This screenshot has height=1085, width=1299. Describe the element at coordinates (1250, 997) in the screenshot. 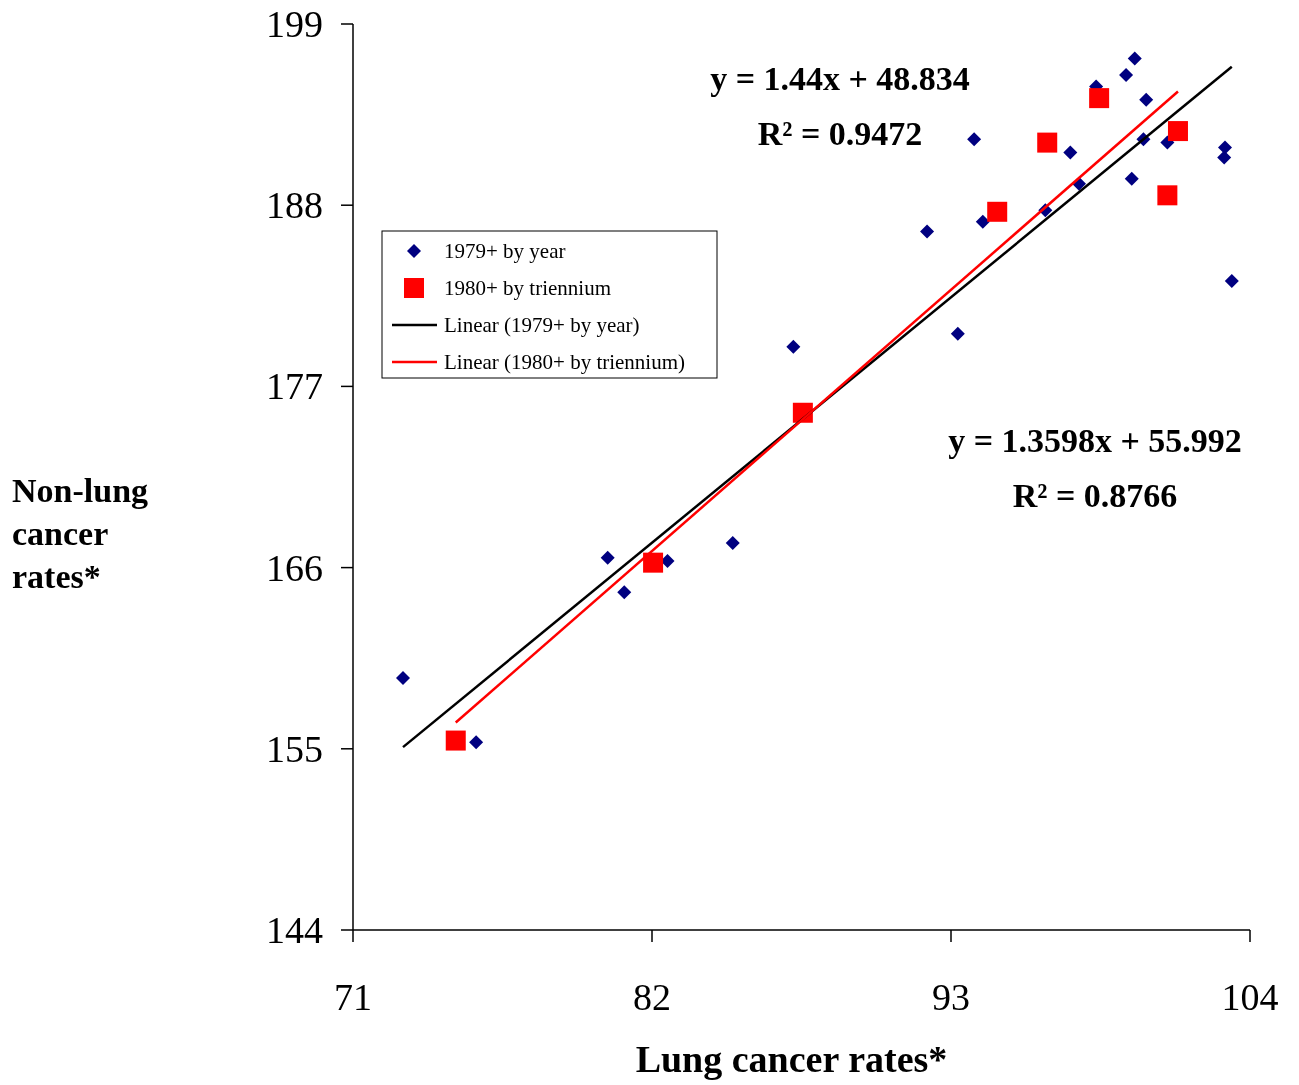

I see `x-tick-label: 104` at that location.